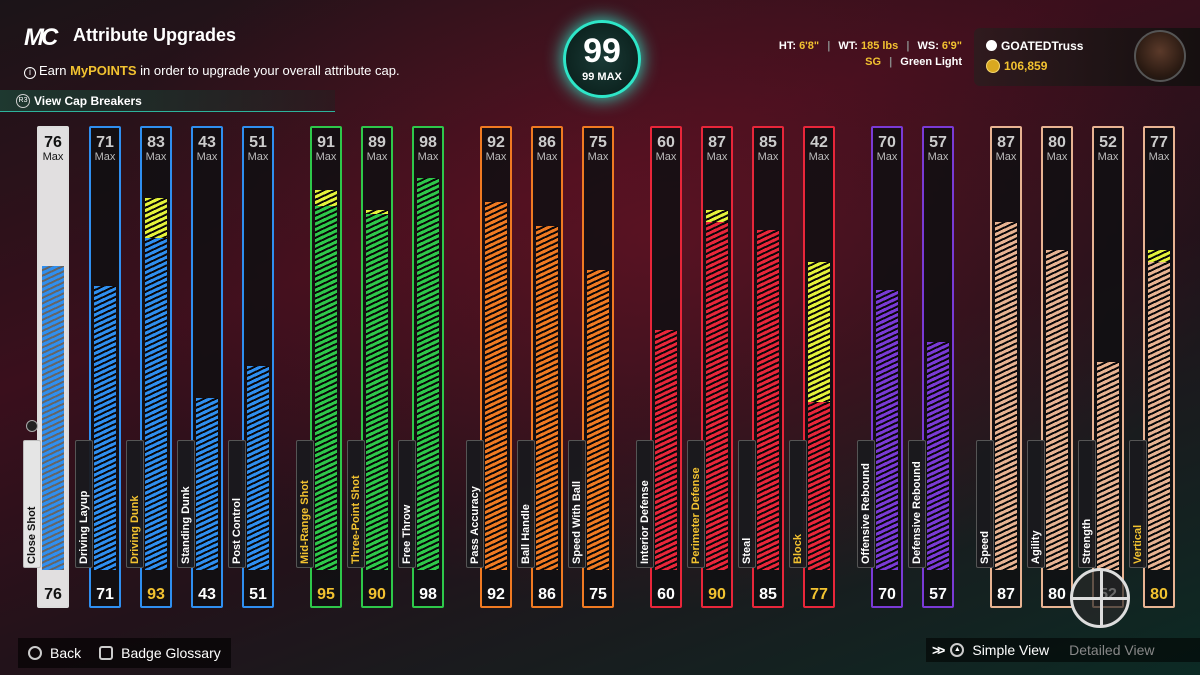 Image resolution: width=1200 pixels, height=675 pixels. I want to click on attribute-ball-handle: 86 Max Ball Handle 86, so click(540, 367).